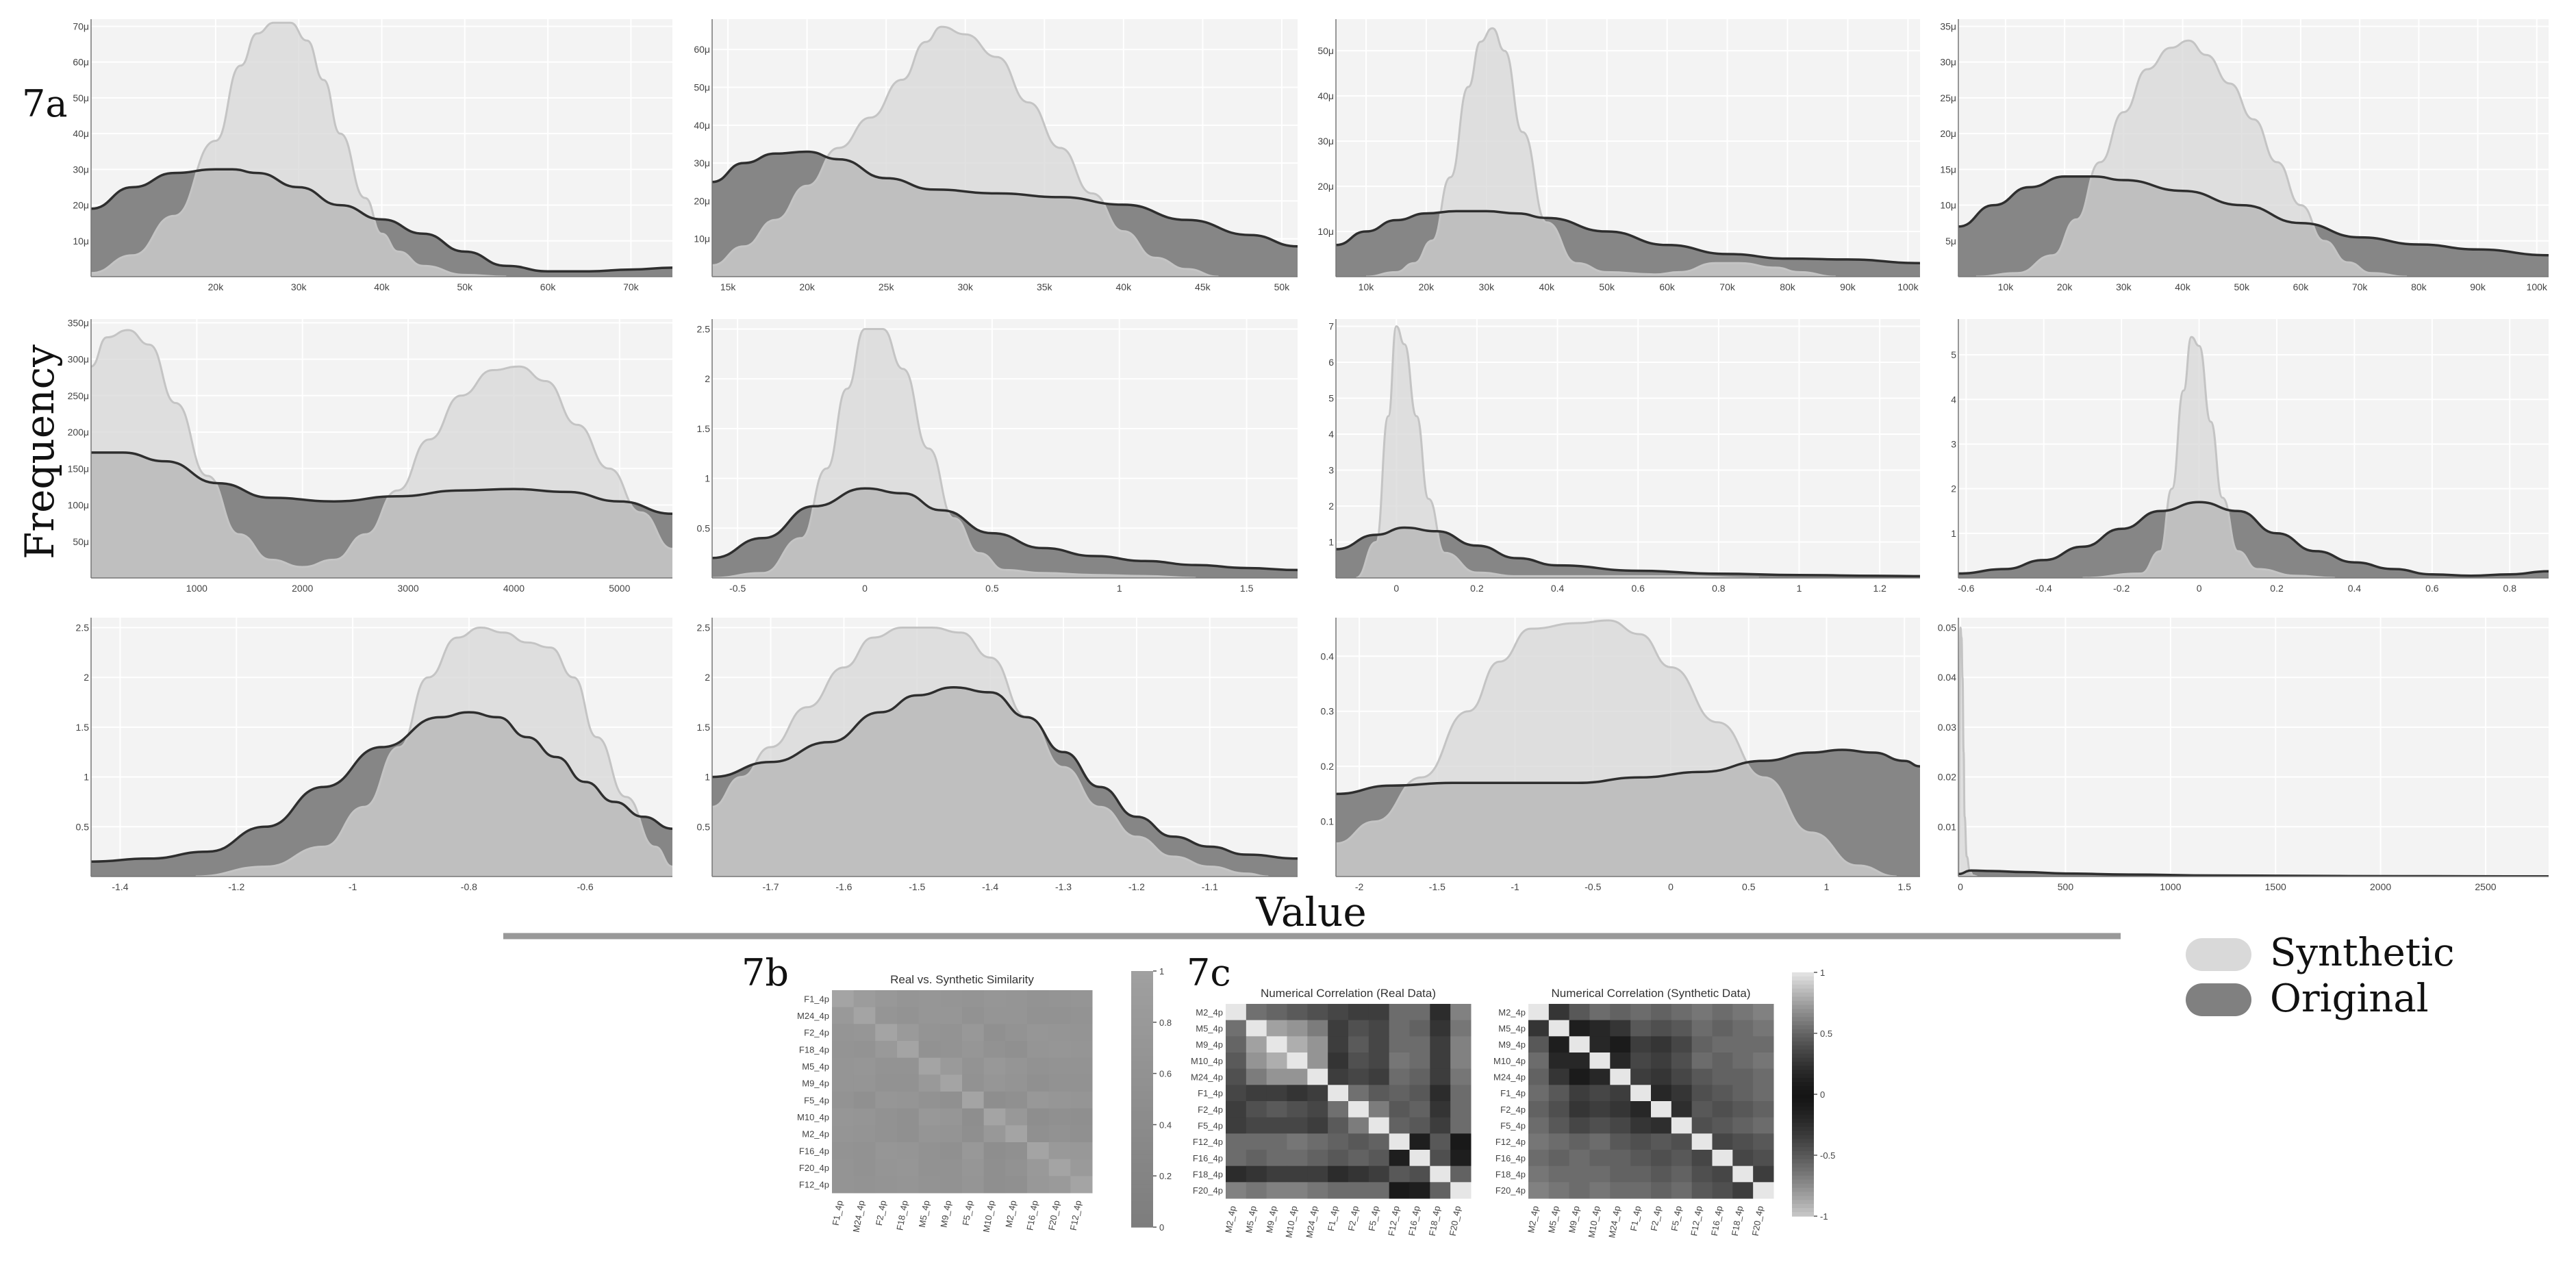  What do you see at coordinates (708, 378) in the screenshot?
I see `y-tick-label: 2` at bounding box center [708, 378].